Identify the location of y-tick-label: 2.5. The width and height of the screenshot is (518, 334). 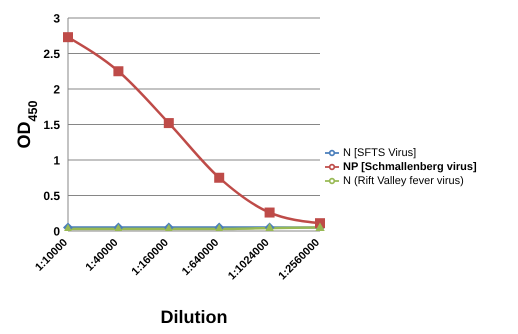
(51, 53).